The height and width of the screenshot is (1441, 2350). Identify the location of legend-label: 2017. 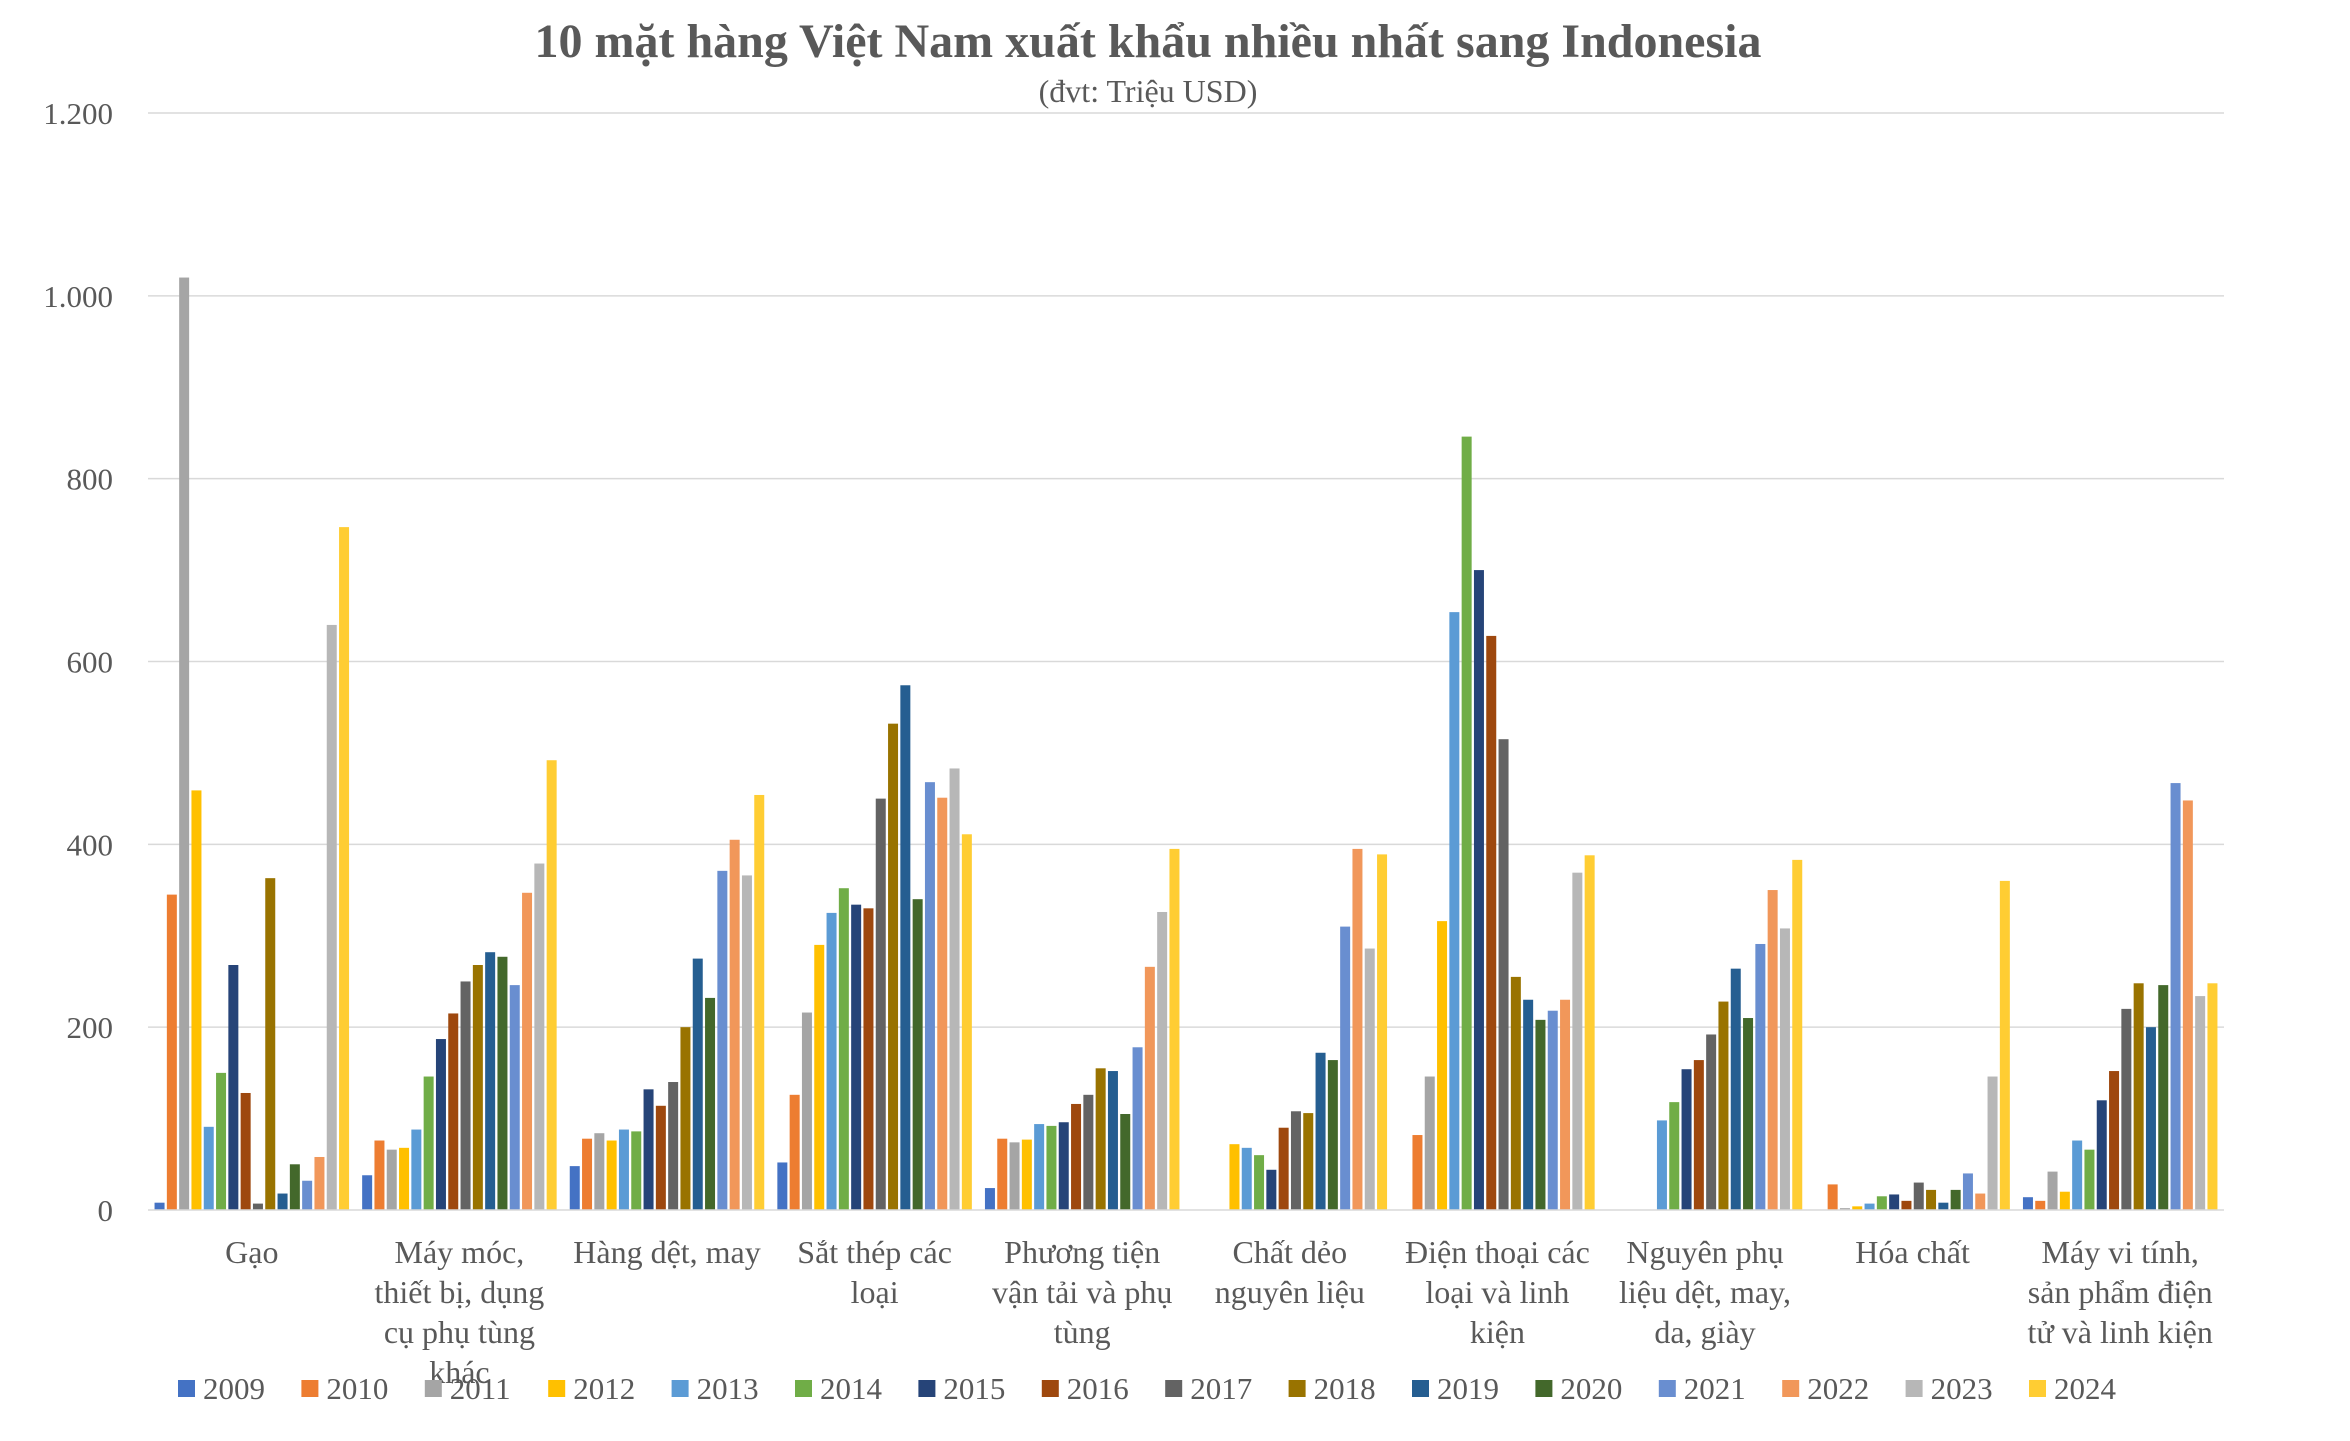
(1221, 1388).